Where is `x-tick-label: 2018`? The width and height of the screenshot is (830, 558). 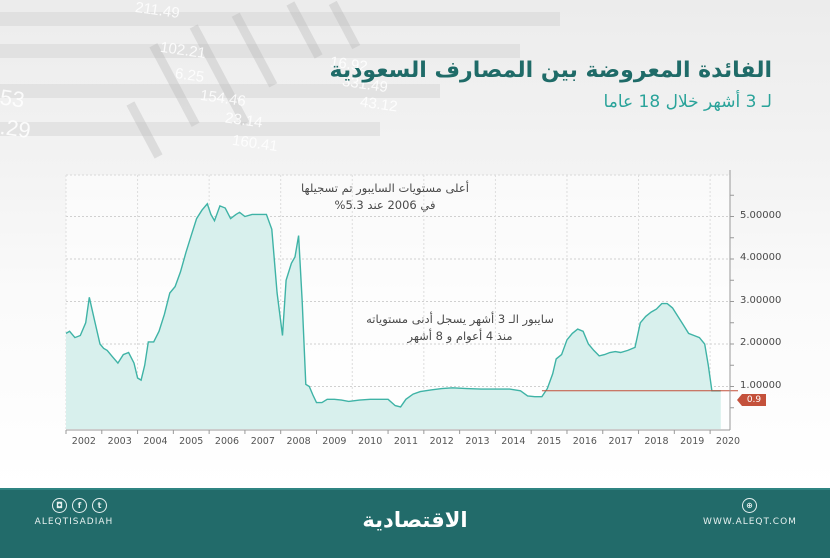
x-tick-label: 2018 is located at coordinates (656, 441).